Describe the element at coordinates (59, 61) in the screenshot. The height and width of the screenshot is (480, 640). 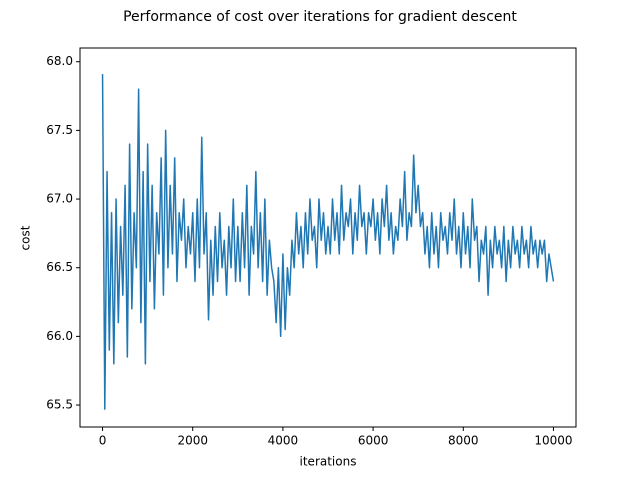
I see `y-tick-label: 68.0` at that location.